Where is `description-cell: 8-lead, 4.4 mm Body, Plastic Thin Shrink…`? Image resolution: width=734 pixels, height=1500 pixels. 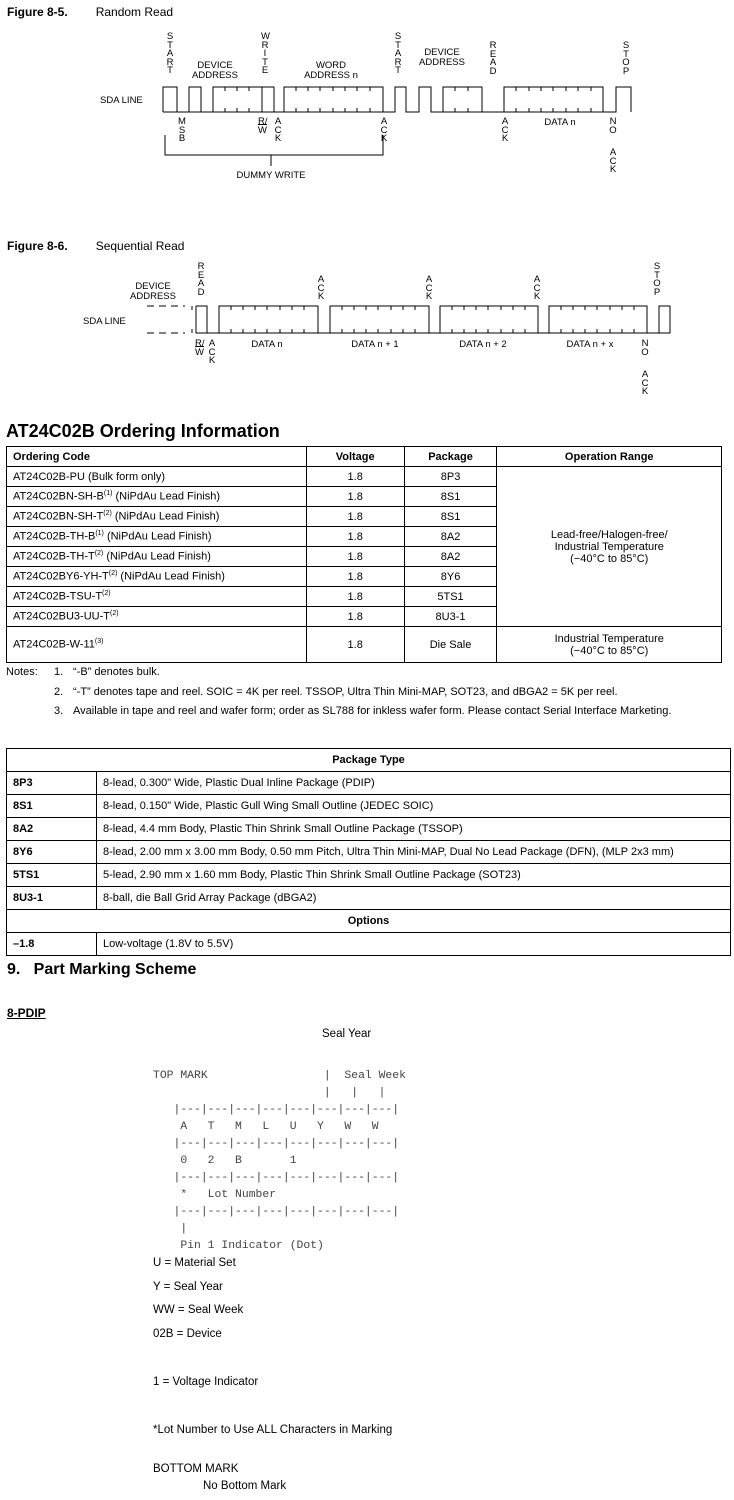
description-cell: 8-lead, 4.4 mm Body, Plastic Thin Shrink… is located at coordinates (413, 829).